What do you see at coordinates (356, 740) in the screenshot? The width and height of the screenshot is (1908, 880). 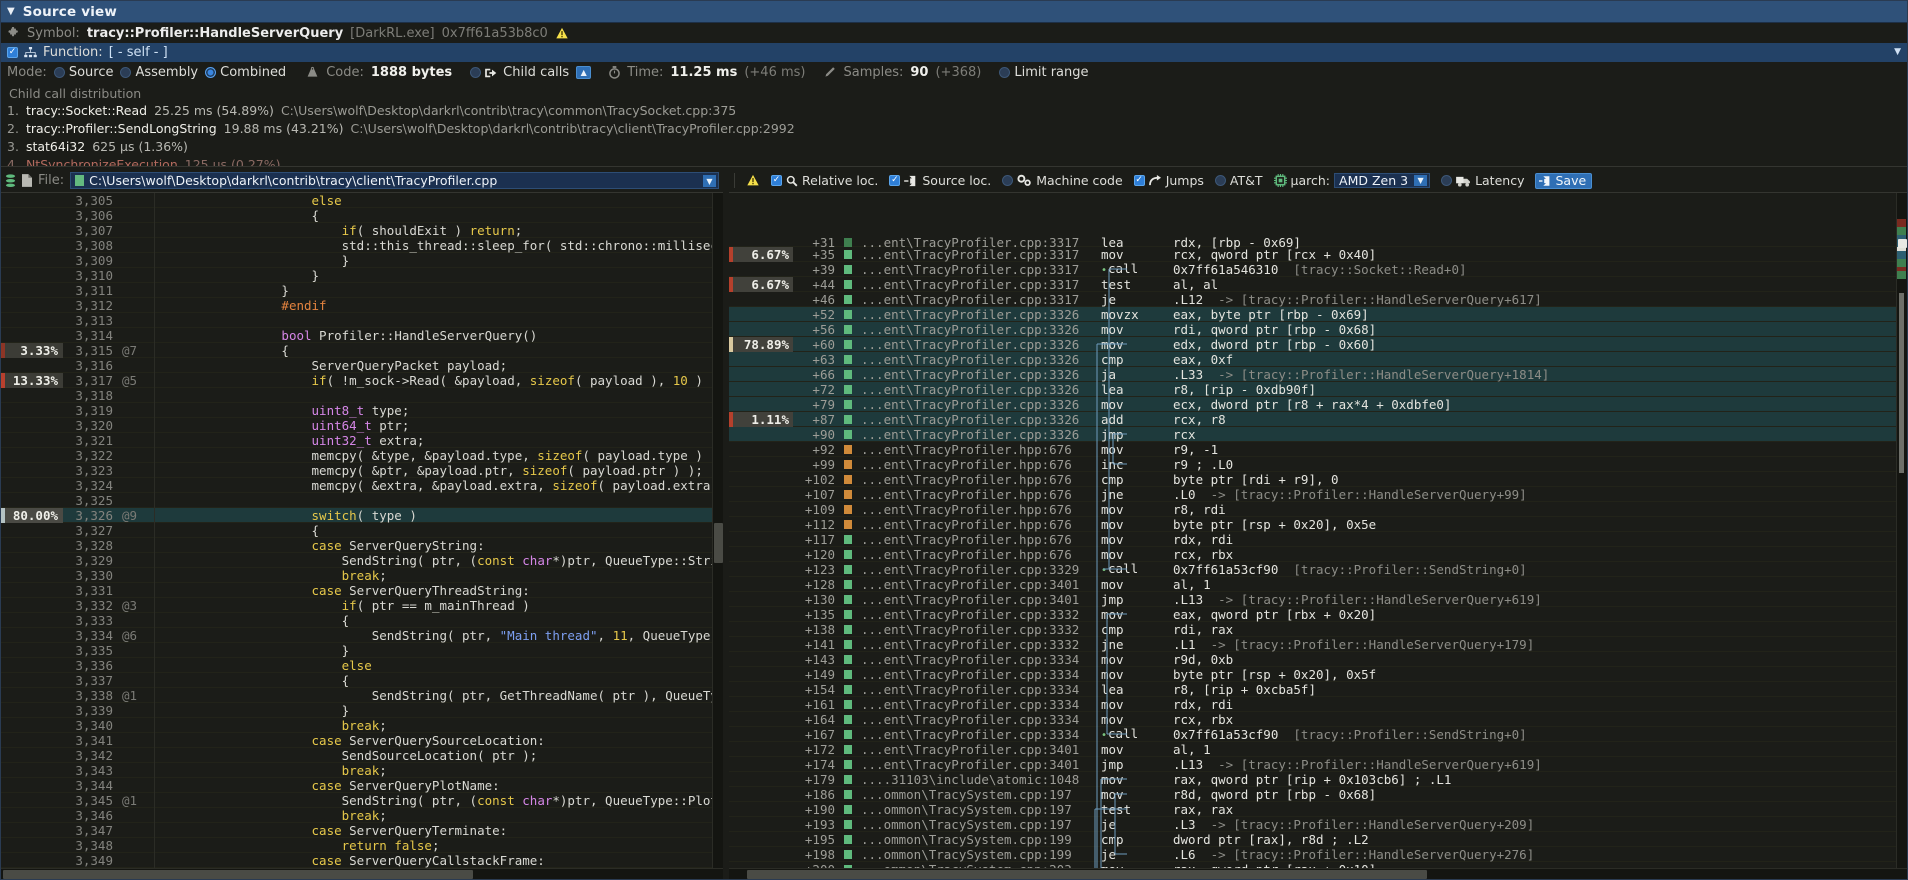 I see `source-line-row: 3,341 case ServerQuerySourceLocation:` at bounding box center [356, 740].